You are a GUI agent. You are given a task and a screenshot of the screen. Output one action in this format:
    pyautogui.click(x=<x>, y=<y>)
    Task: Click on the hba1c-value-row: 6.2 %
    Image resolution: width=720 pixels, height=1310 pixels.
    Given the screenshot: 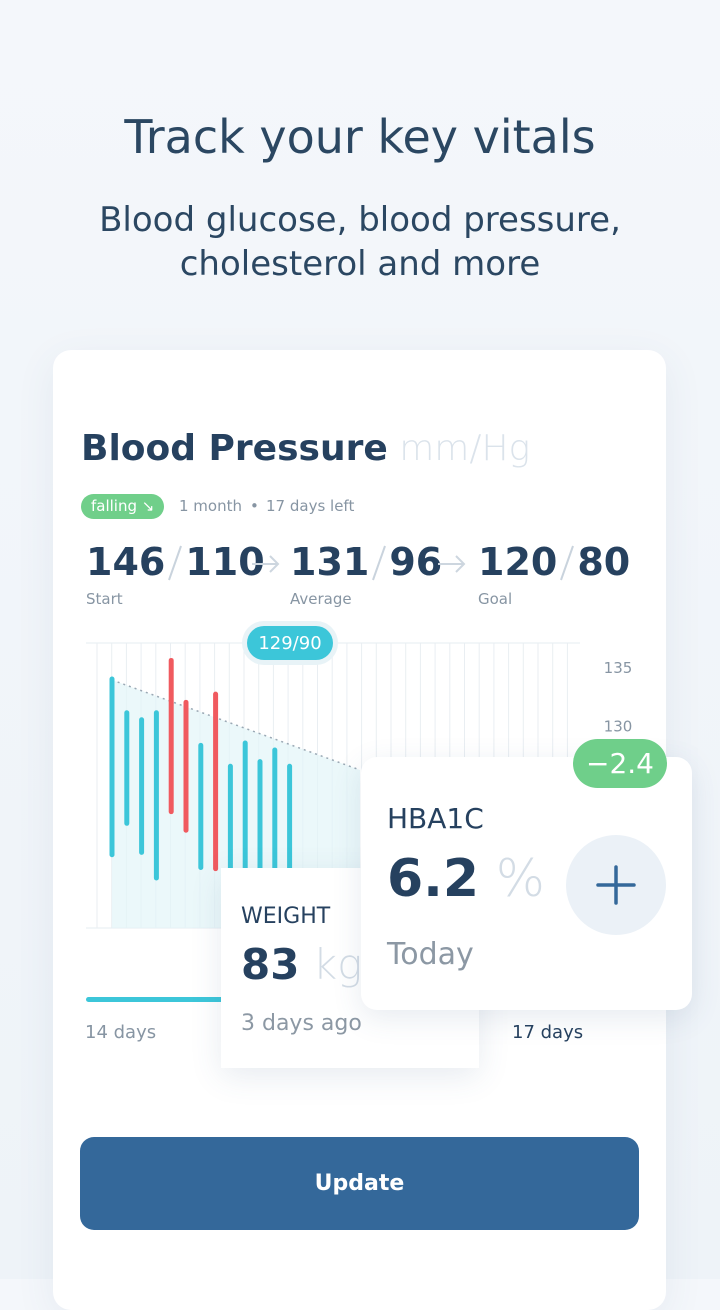 What is the action you would take?
    pyautogui.click(x=466, y=879)
    